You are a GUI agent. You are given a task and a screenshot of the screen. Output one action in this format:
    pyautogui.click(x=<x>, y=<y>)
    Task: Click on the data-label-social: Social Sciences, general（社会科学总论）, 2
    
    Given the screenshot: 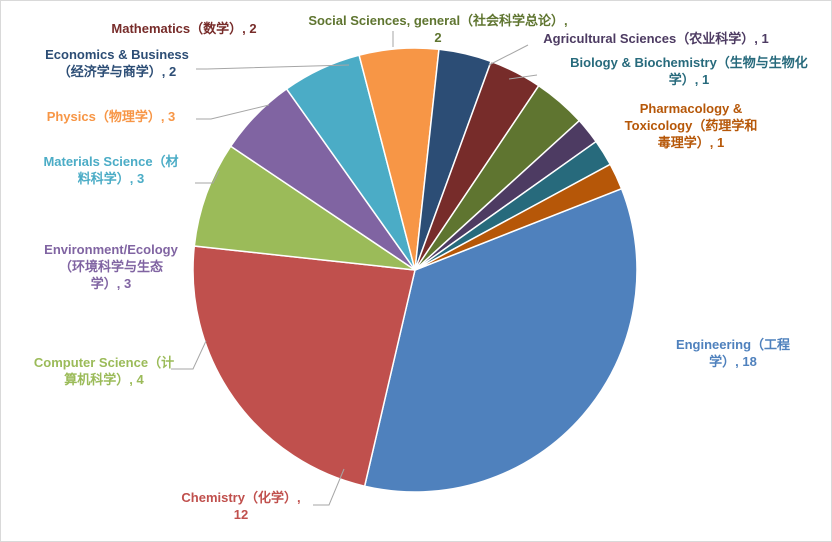 What is the action you would take?
    pyautogui.click(x=437, y=29)
    